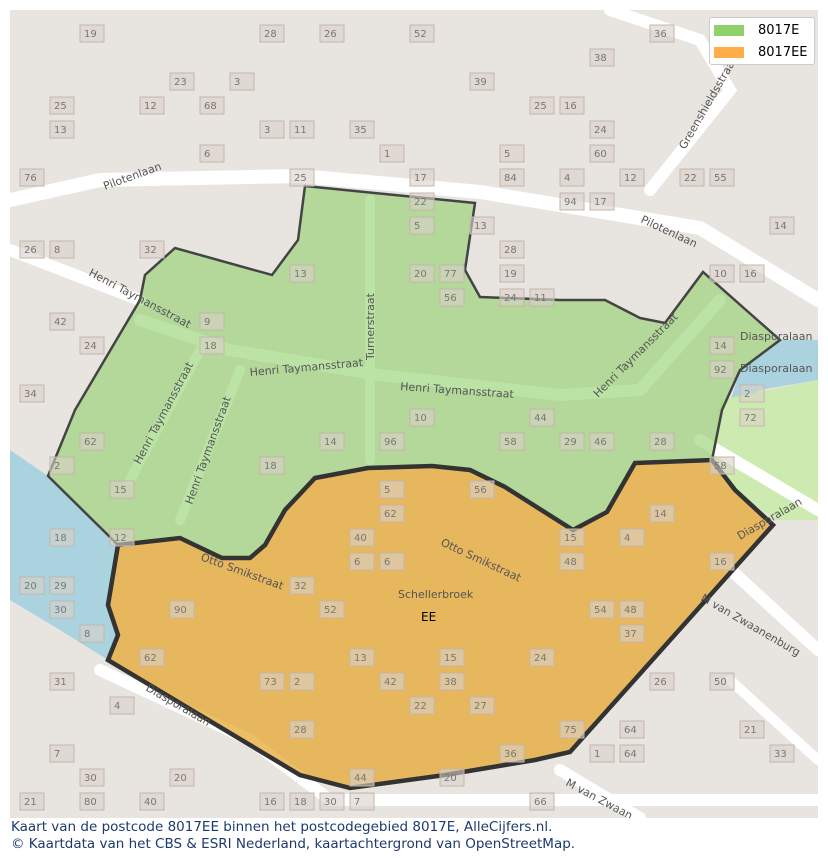 The width and height of the screenshot is (828, 861). I want to click on house-number: 60, so click(600, 154).